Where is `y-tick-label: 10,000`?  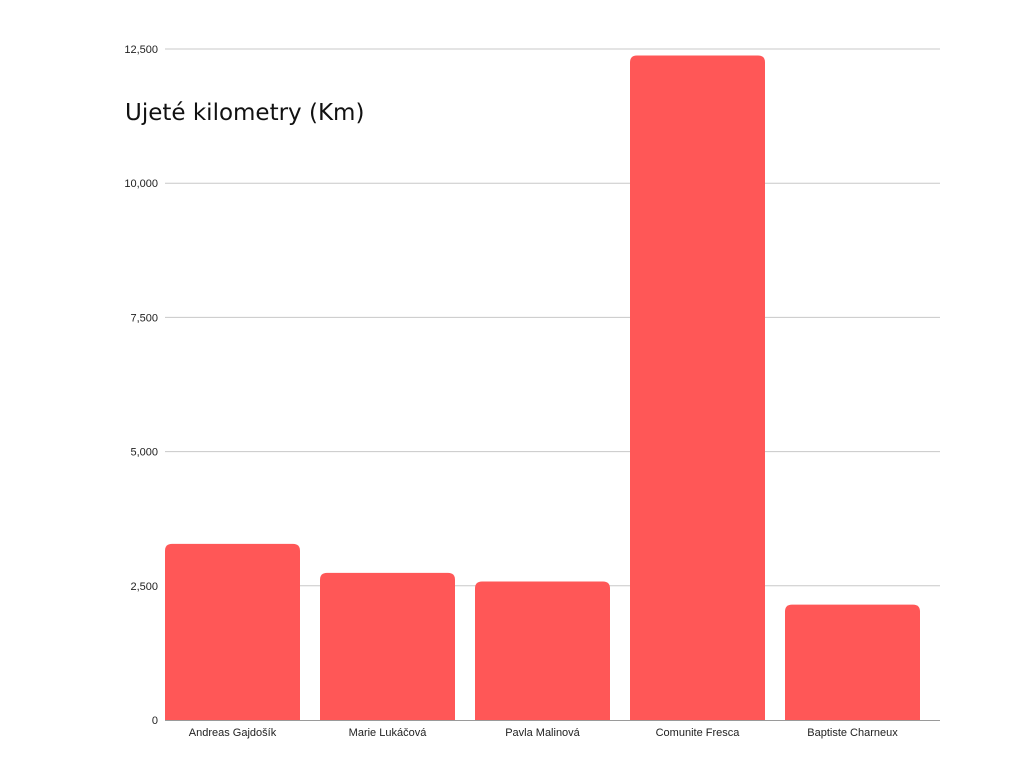 y-tick-label: 10,000 is located at coordinates (141, 184).